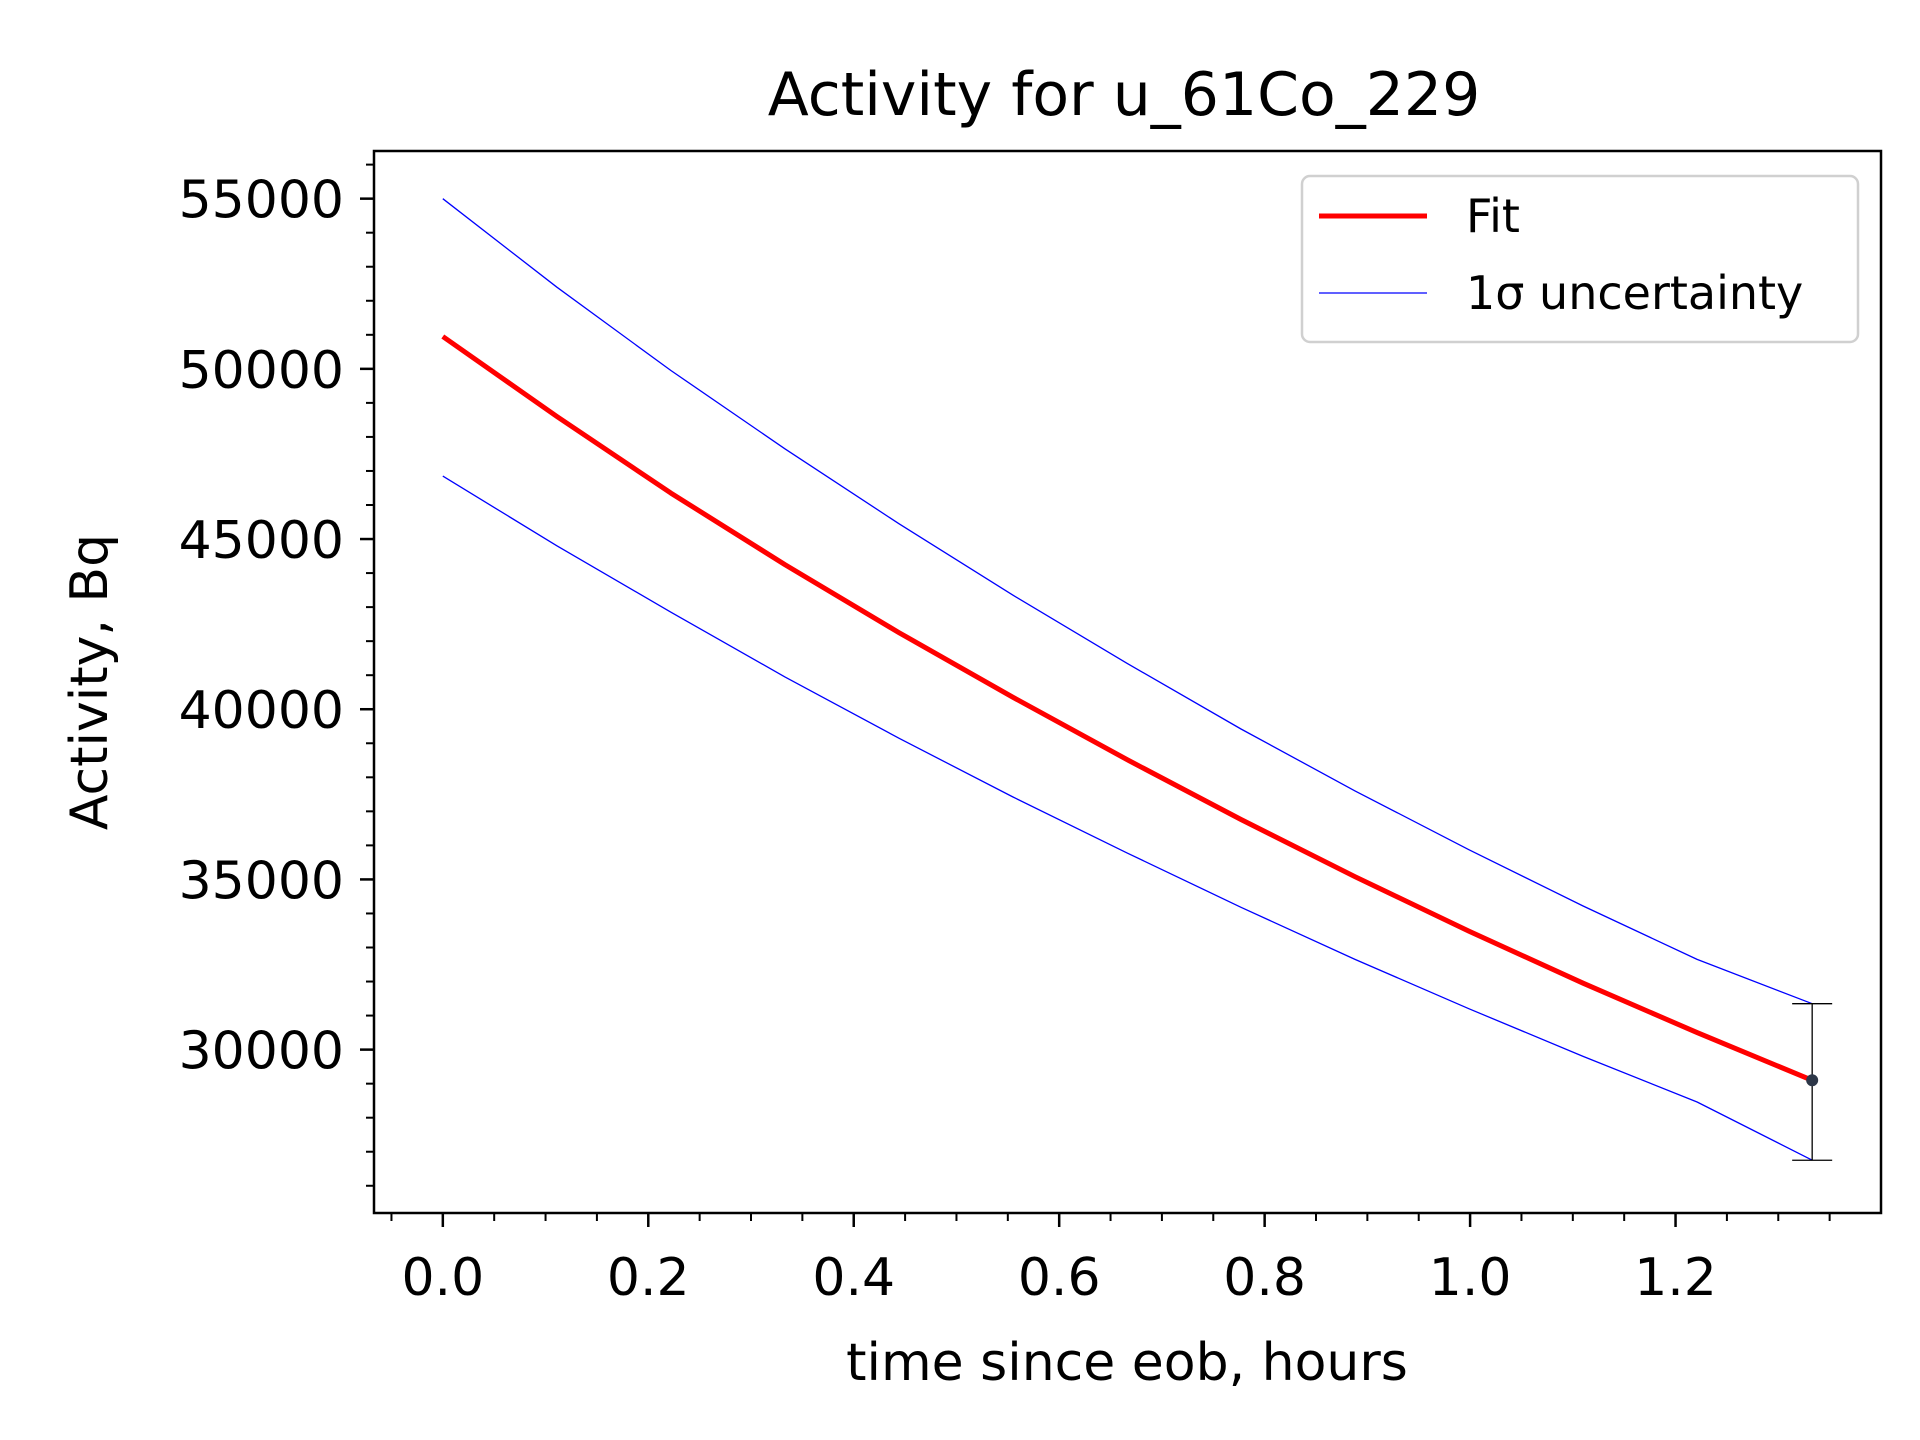 This screenshot has width=1920, height=1440. Describe the element at coordinates (1675, 1278) in the screenshot. I see `x-tick-label: 1.2` at that location.